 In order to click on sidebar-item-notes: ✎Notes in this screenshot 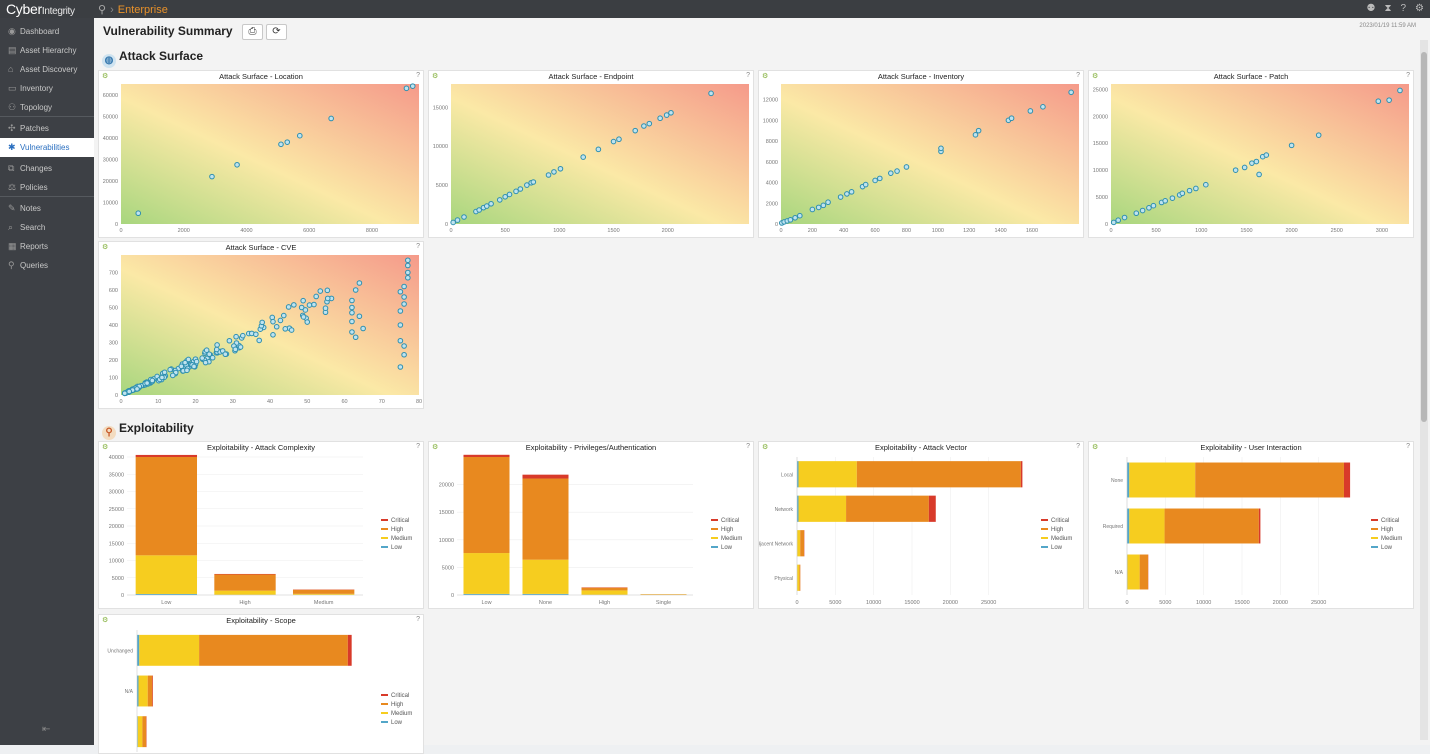, I will do `click(47, 208)`.